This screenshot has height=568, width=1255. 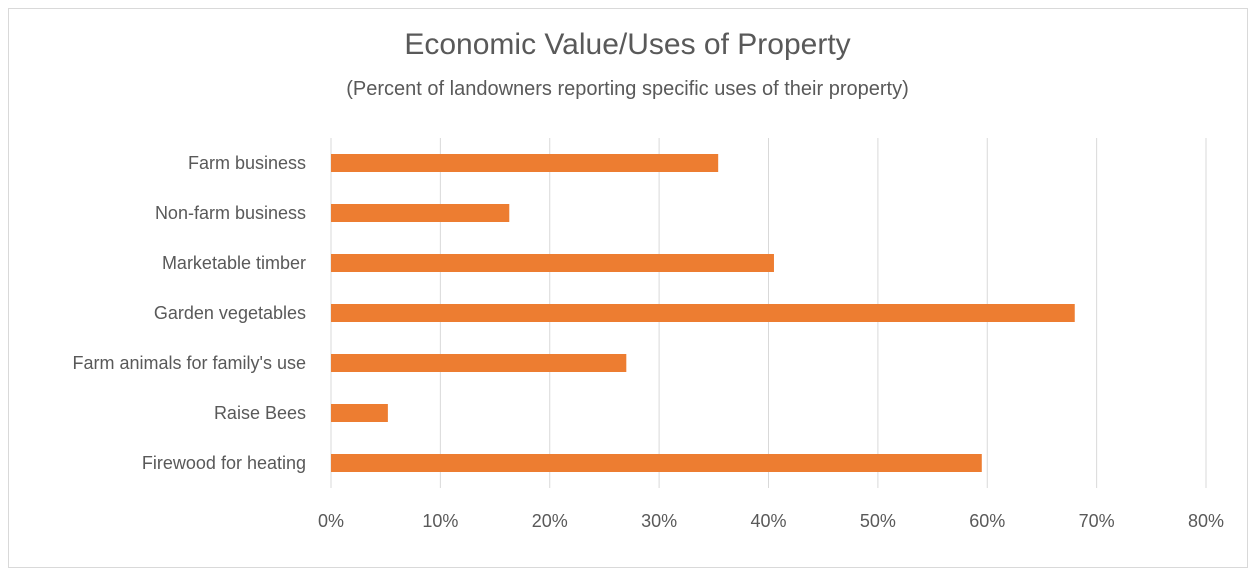 What do you see at coordinates (1206, 521) in the screenshot?
I see `x-tick-label: 80%` at bounding box center [1206, 521].